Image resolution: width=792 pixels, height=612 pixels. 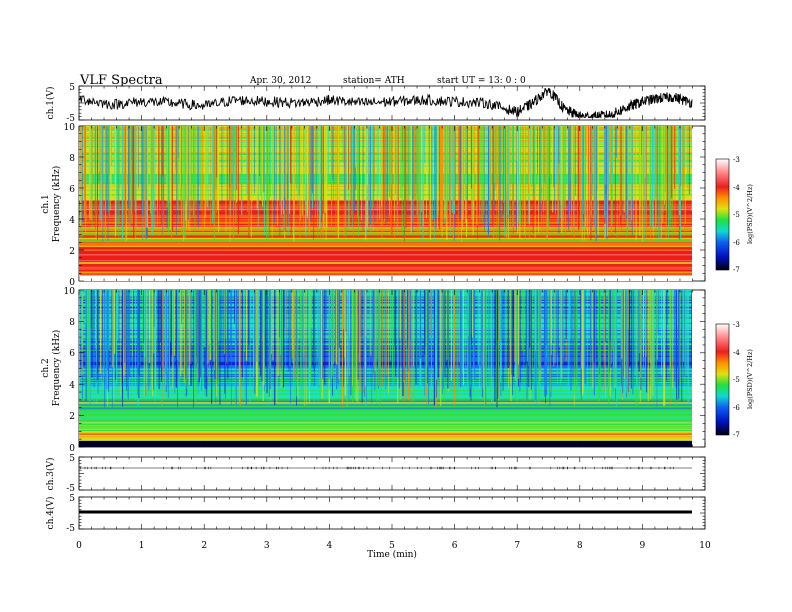 I want to click on ch1-waveform-line, so click(x=385, y=103).